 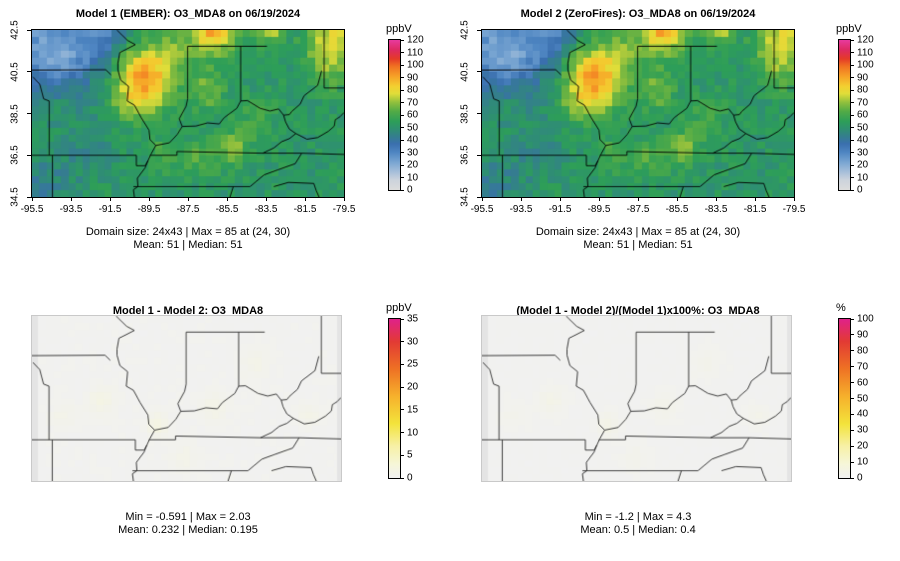 I want to click on colorbar-difference: ppbV 0 5 10 15 20 25 30 35, so click(x=402, y=393).